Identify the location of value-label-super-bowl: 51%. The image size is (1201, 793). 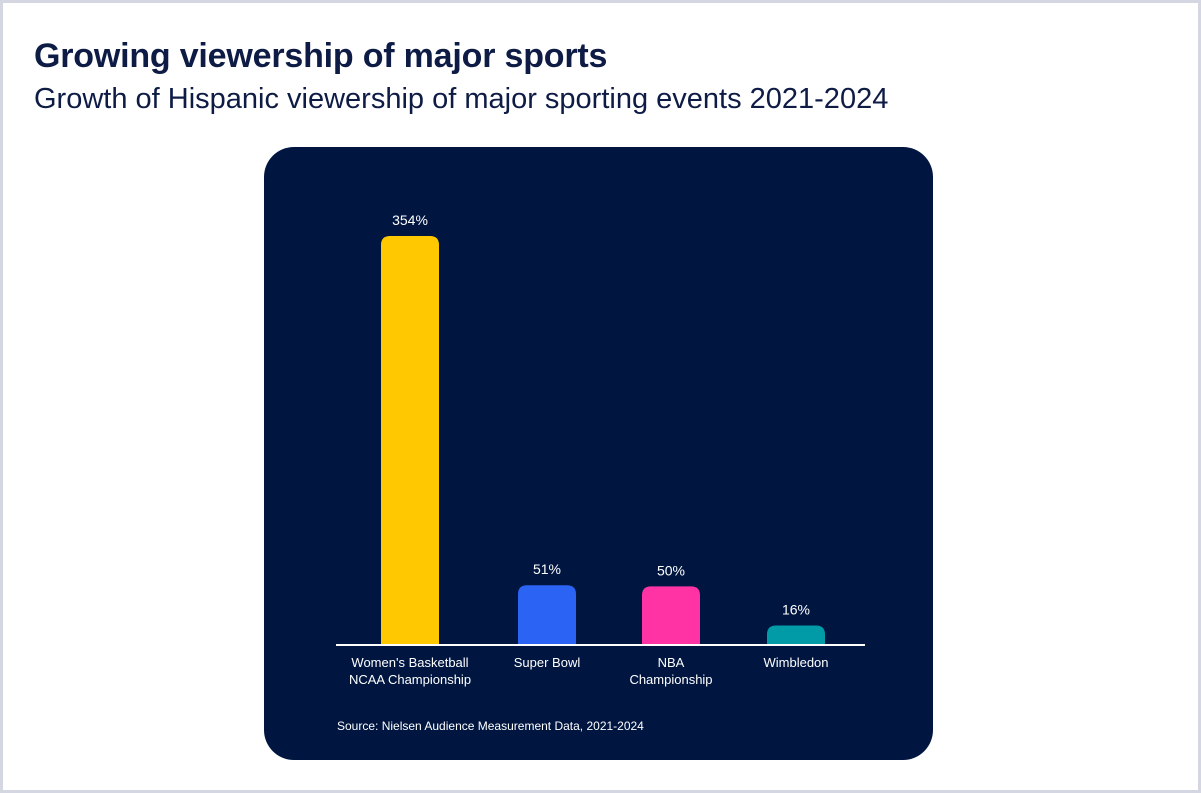
(547, 569).